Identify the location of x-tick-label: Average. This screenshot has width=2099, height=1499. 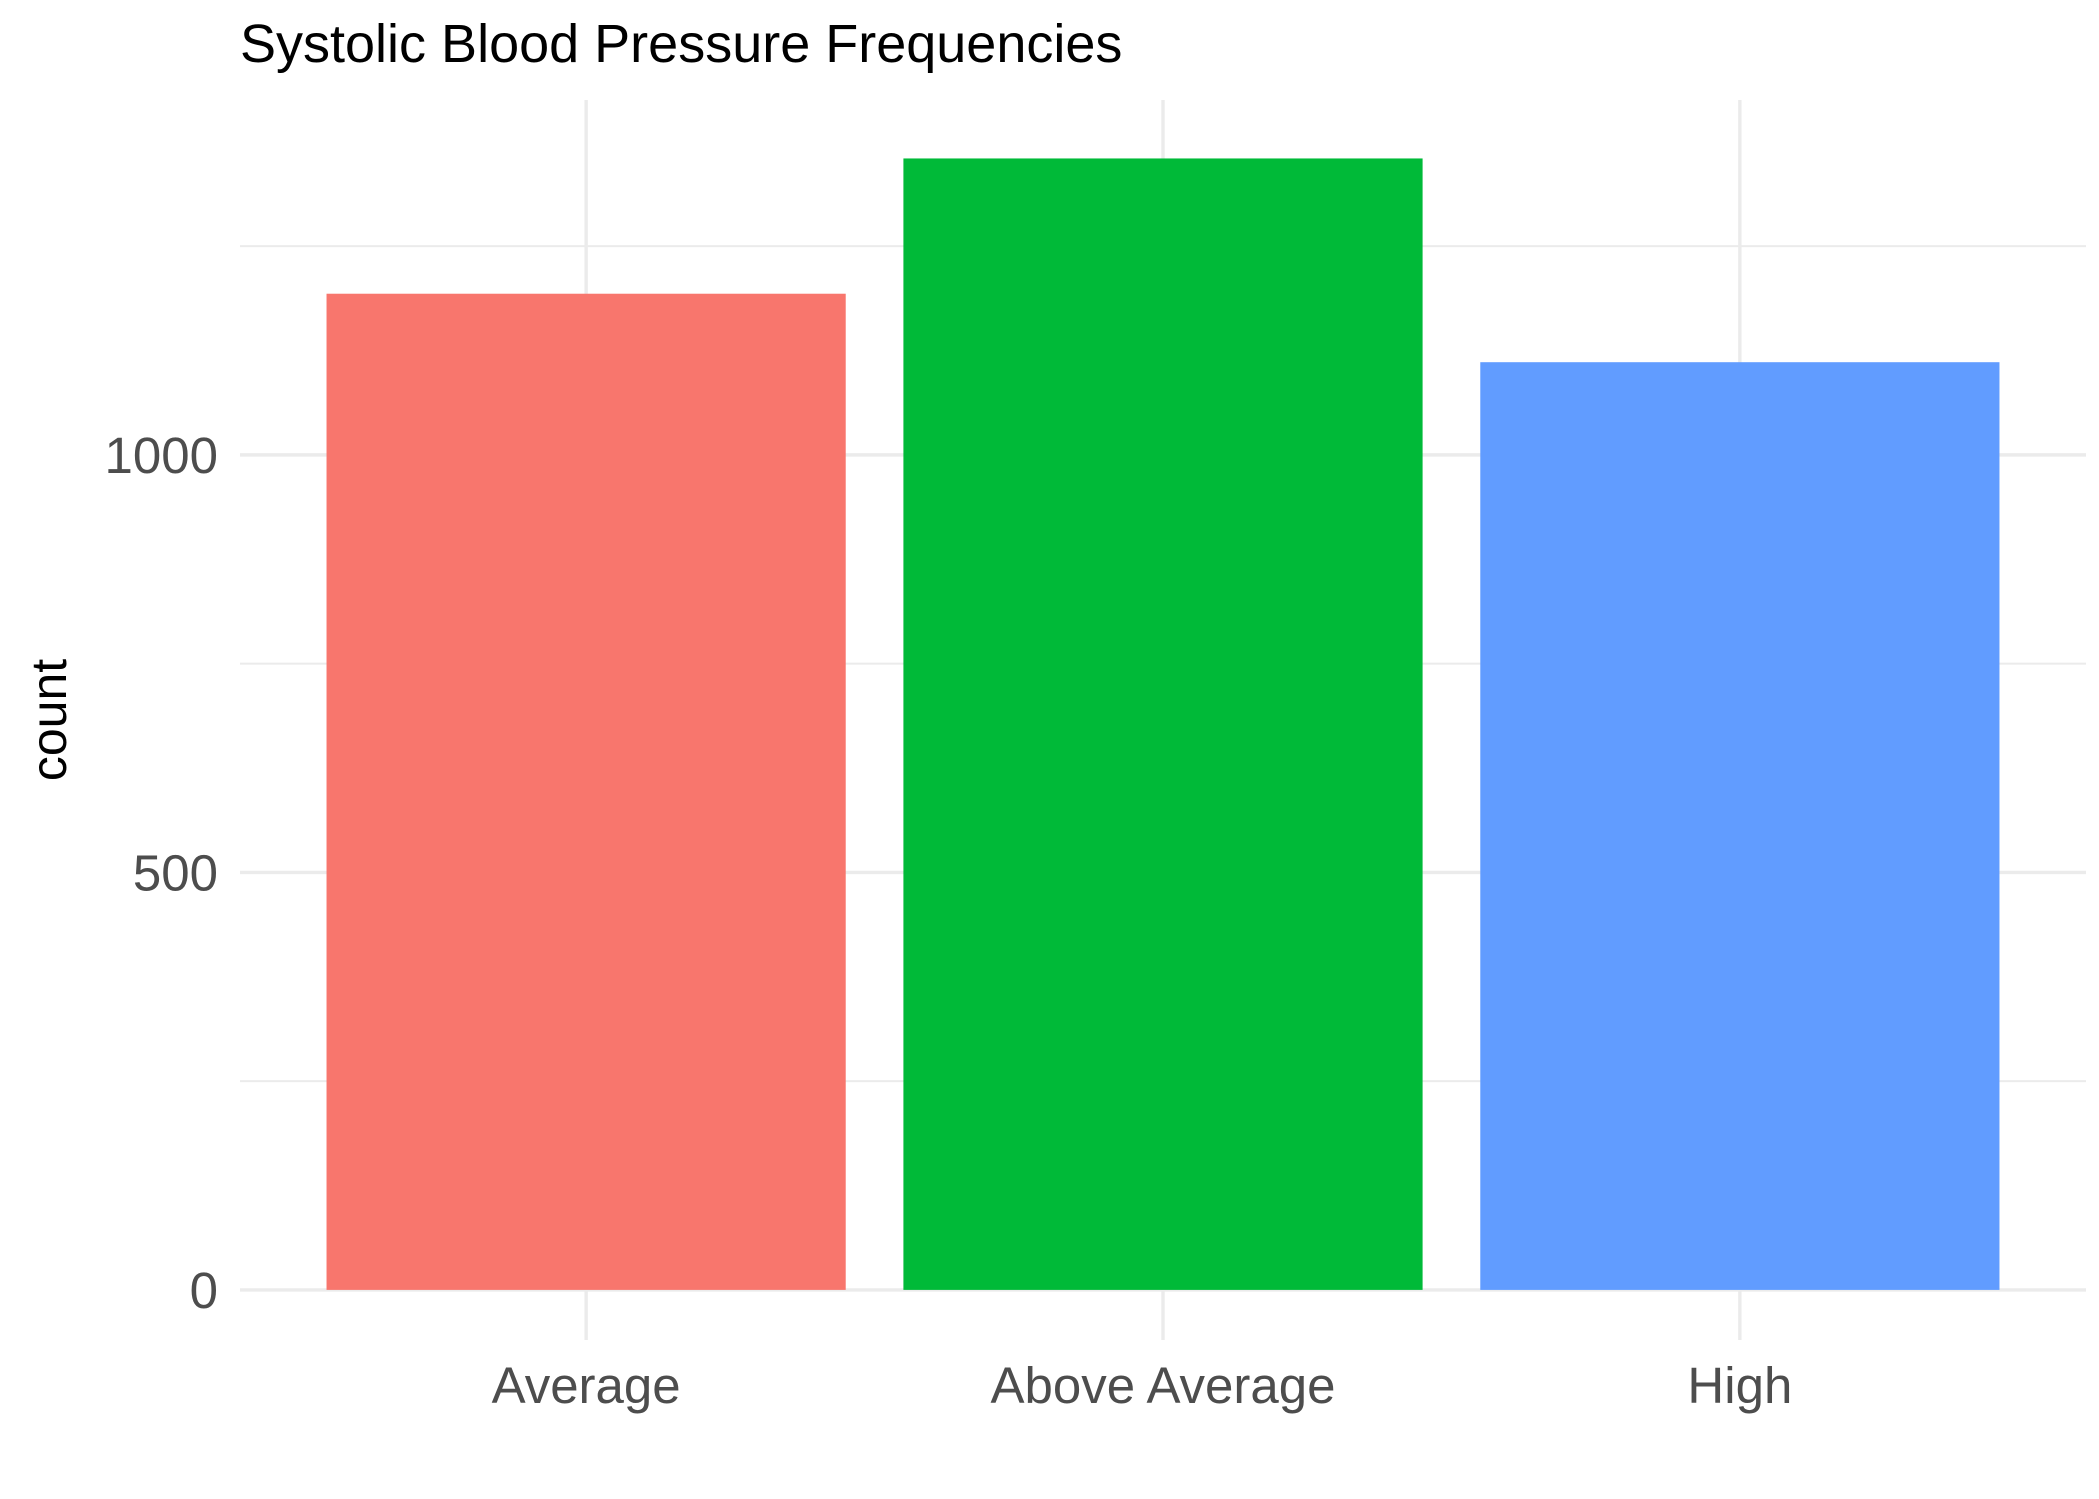
(586, 1385).